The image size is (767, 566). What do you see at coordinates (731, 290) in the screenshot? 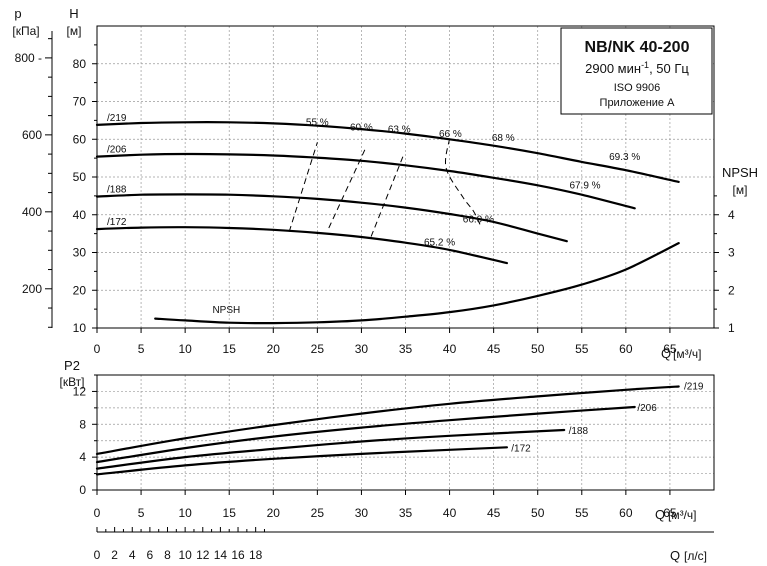
I see `npsh-tick-label: 2` at bounding box center [731, 290].